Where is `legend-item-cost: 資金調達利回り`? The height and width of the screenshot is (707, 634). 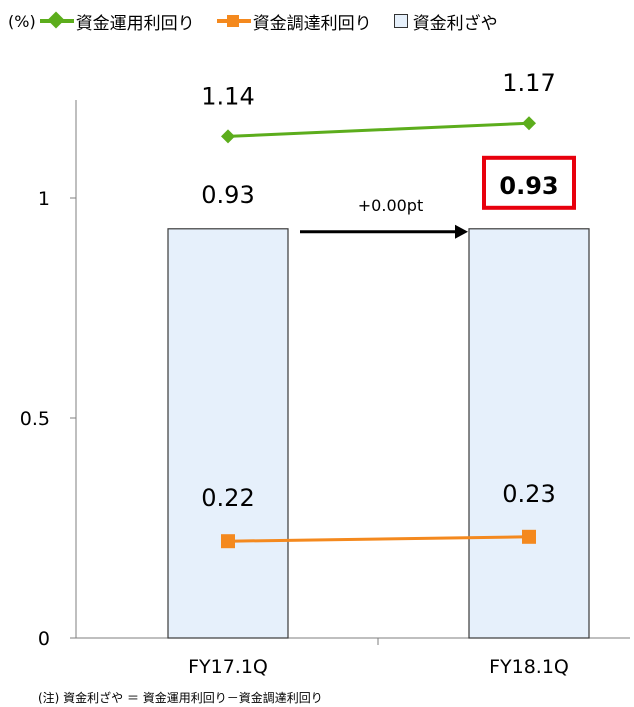
legend-item-cost: 資金調達利回り is located at coordinates (294, 21).